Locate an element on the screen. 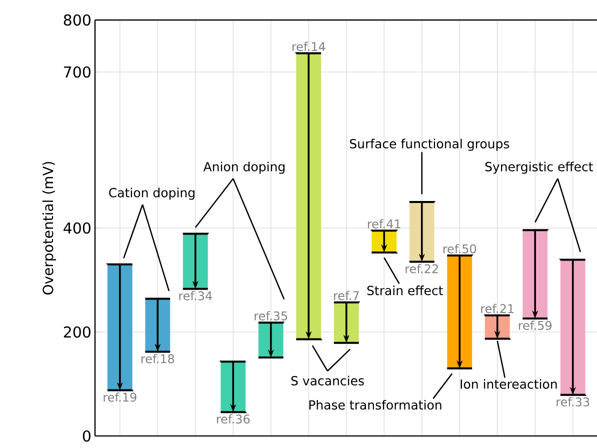 Image resolution: width=597 pixels, height=448 pixels. x-tick-label: ref.14 is located at coordinates (309, 47).